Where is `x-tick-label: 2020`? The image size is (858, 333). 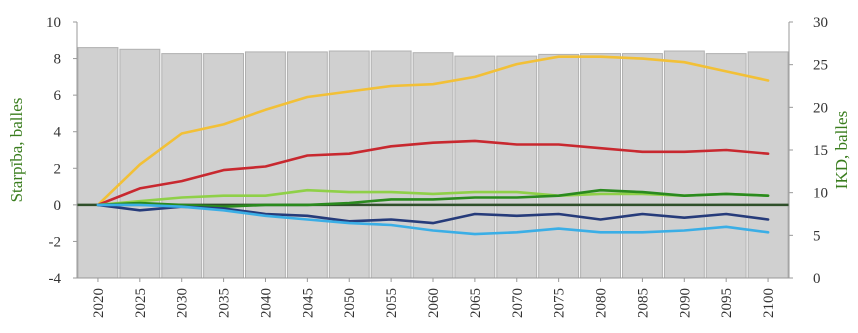
x-tick-label: 2020 is located at coordinates (99, 303).